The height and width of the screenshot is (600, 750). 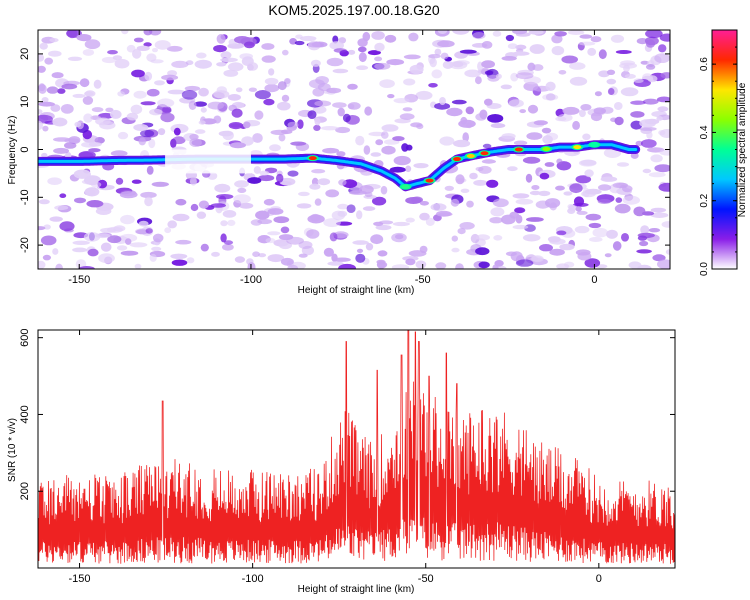 What do you see at coordinates (80, 579) in the screenshot?
I see `x-tick-label: -150` at bounding box center [80, 579].